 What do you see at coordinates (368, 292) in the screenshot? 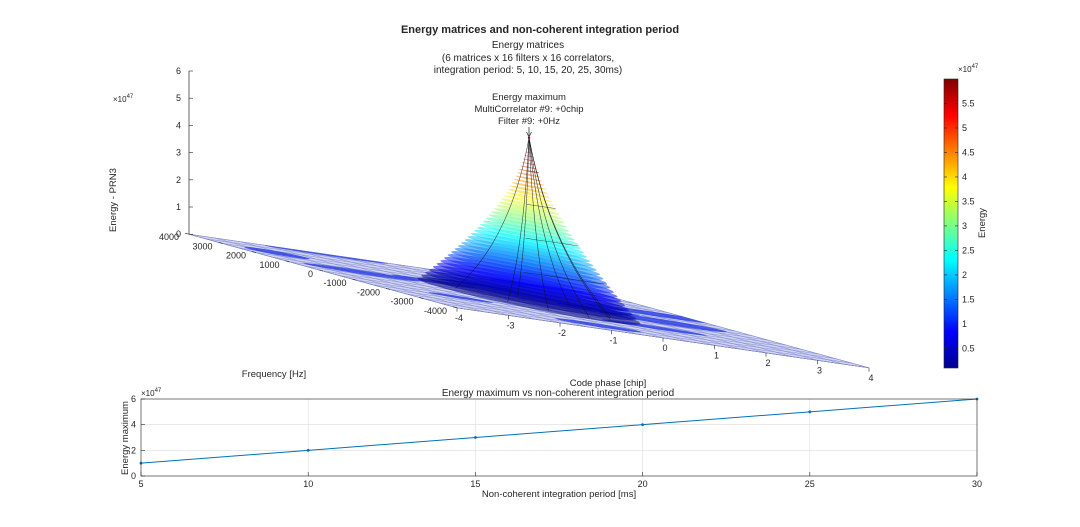
I see `y-tick-label: -2000` at bounding box center [368, 292].